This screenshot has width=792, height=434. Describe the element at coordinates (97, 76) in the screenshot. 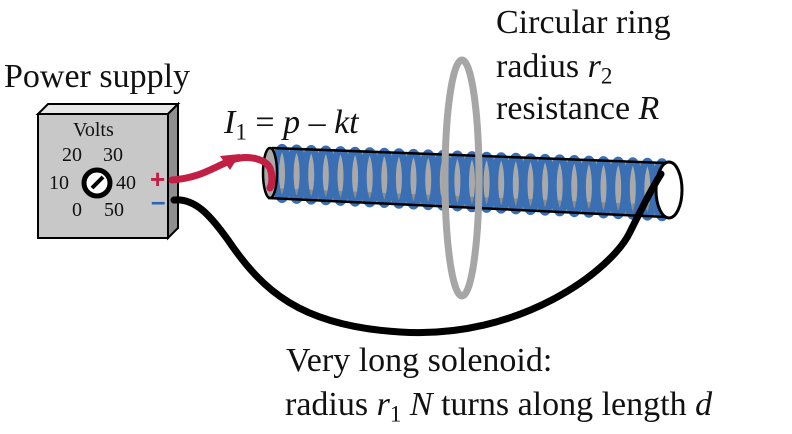

I see `power-supply-label: Power supply` at that location.